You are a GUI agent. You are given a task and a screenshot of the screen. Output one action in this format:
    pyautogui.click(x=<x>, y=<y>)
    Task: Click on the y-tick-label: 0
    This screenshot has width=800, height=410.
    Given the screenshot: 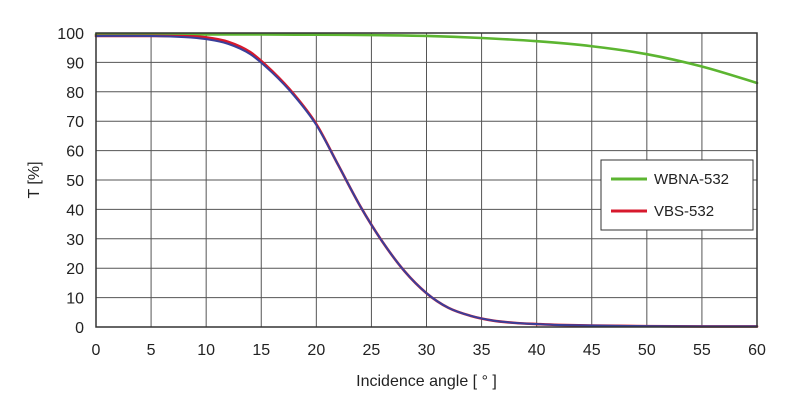 What is the action you would take?
    pyautogui.click(x=79, y=328)
    